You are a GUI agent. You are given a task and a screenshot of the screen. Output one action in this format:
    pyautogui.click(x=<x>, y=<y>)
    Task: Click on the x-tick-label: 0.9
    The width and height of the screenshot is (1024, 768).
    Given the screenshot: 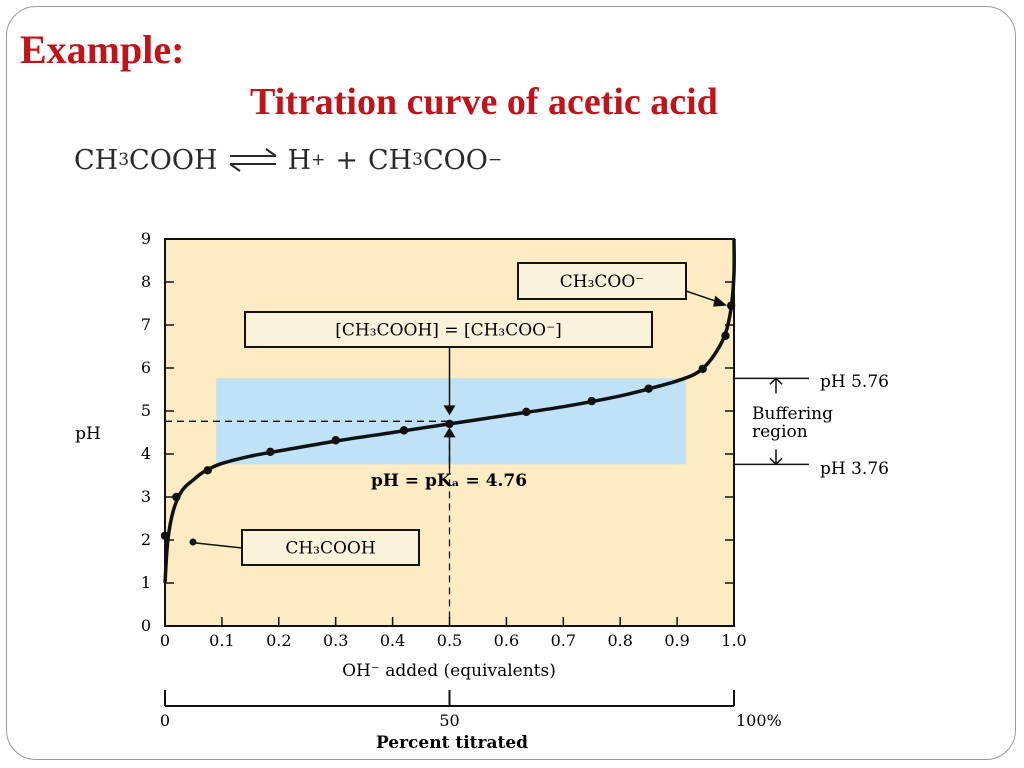 What is the action you would take?
    pyautogui.click(x=676, y=640)
    